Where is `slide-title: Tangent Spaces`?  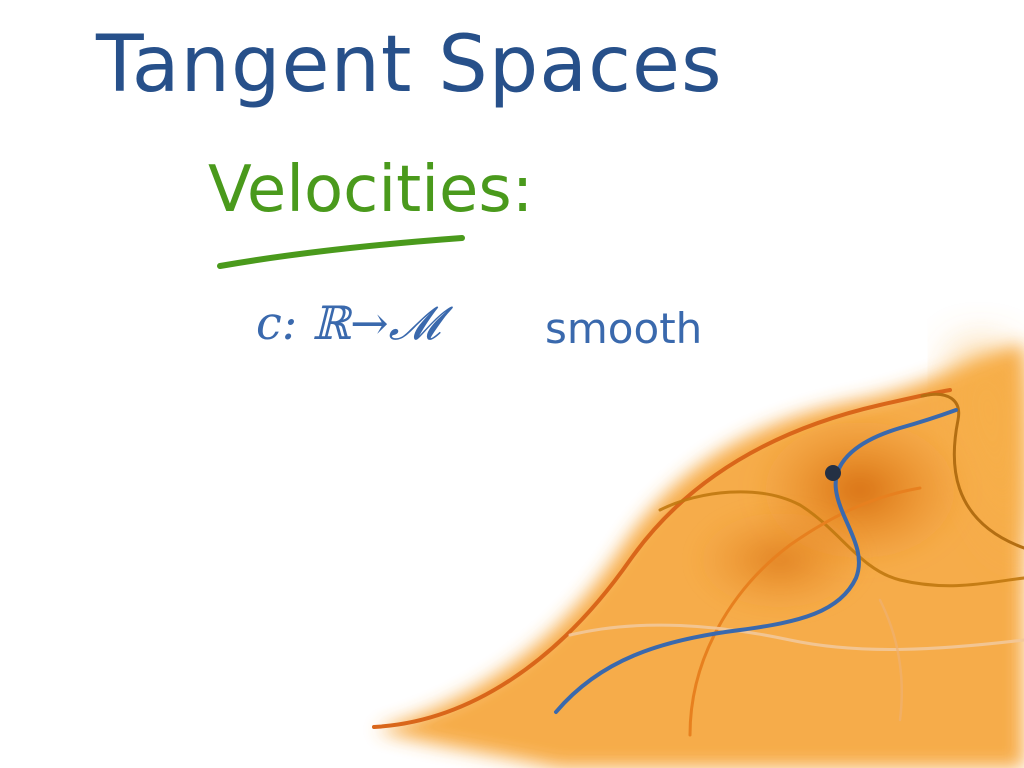
slide-title: Tangent Spaces is located at coordinates (409, 65).